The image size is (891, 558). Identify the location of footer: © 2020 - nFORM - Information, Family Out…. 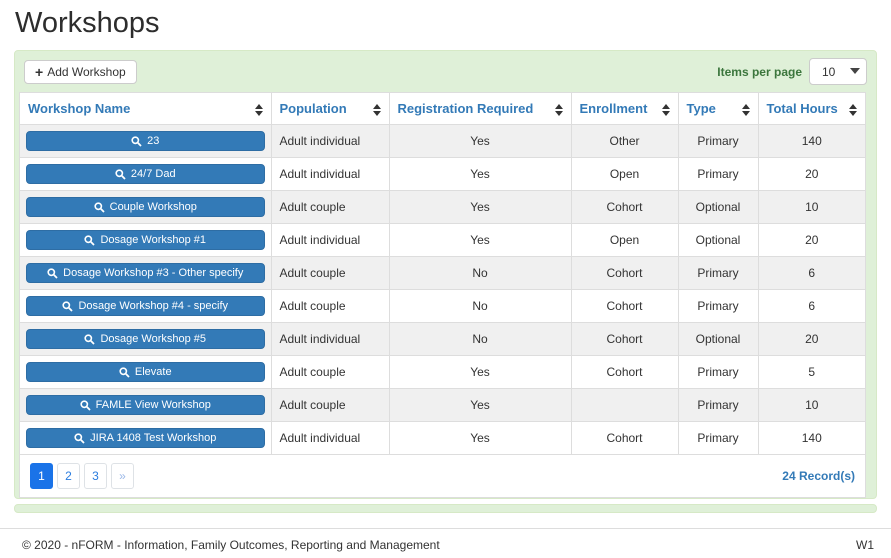
(445, 540).